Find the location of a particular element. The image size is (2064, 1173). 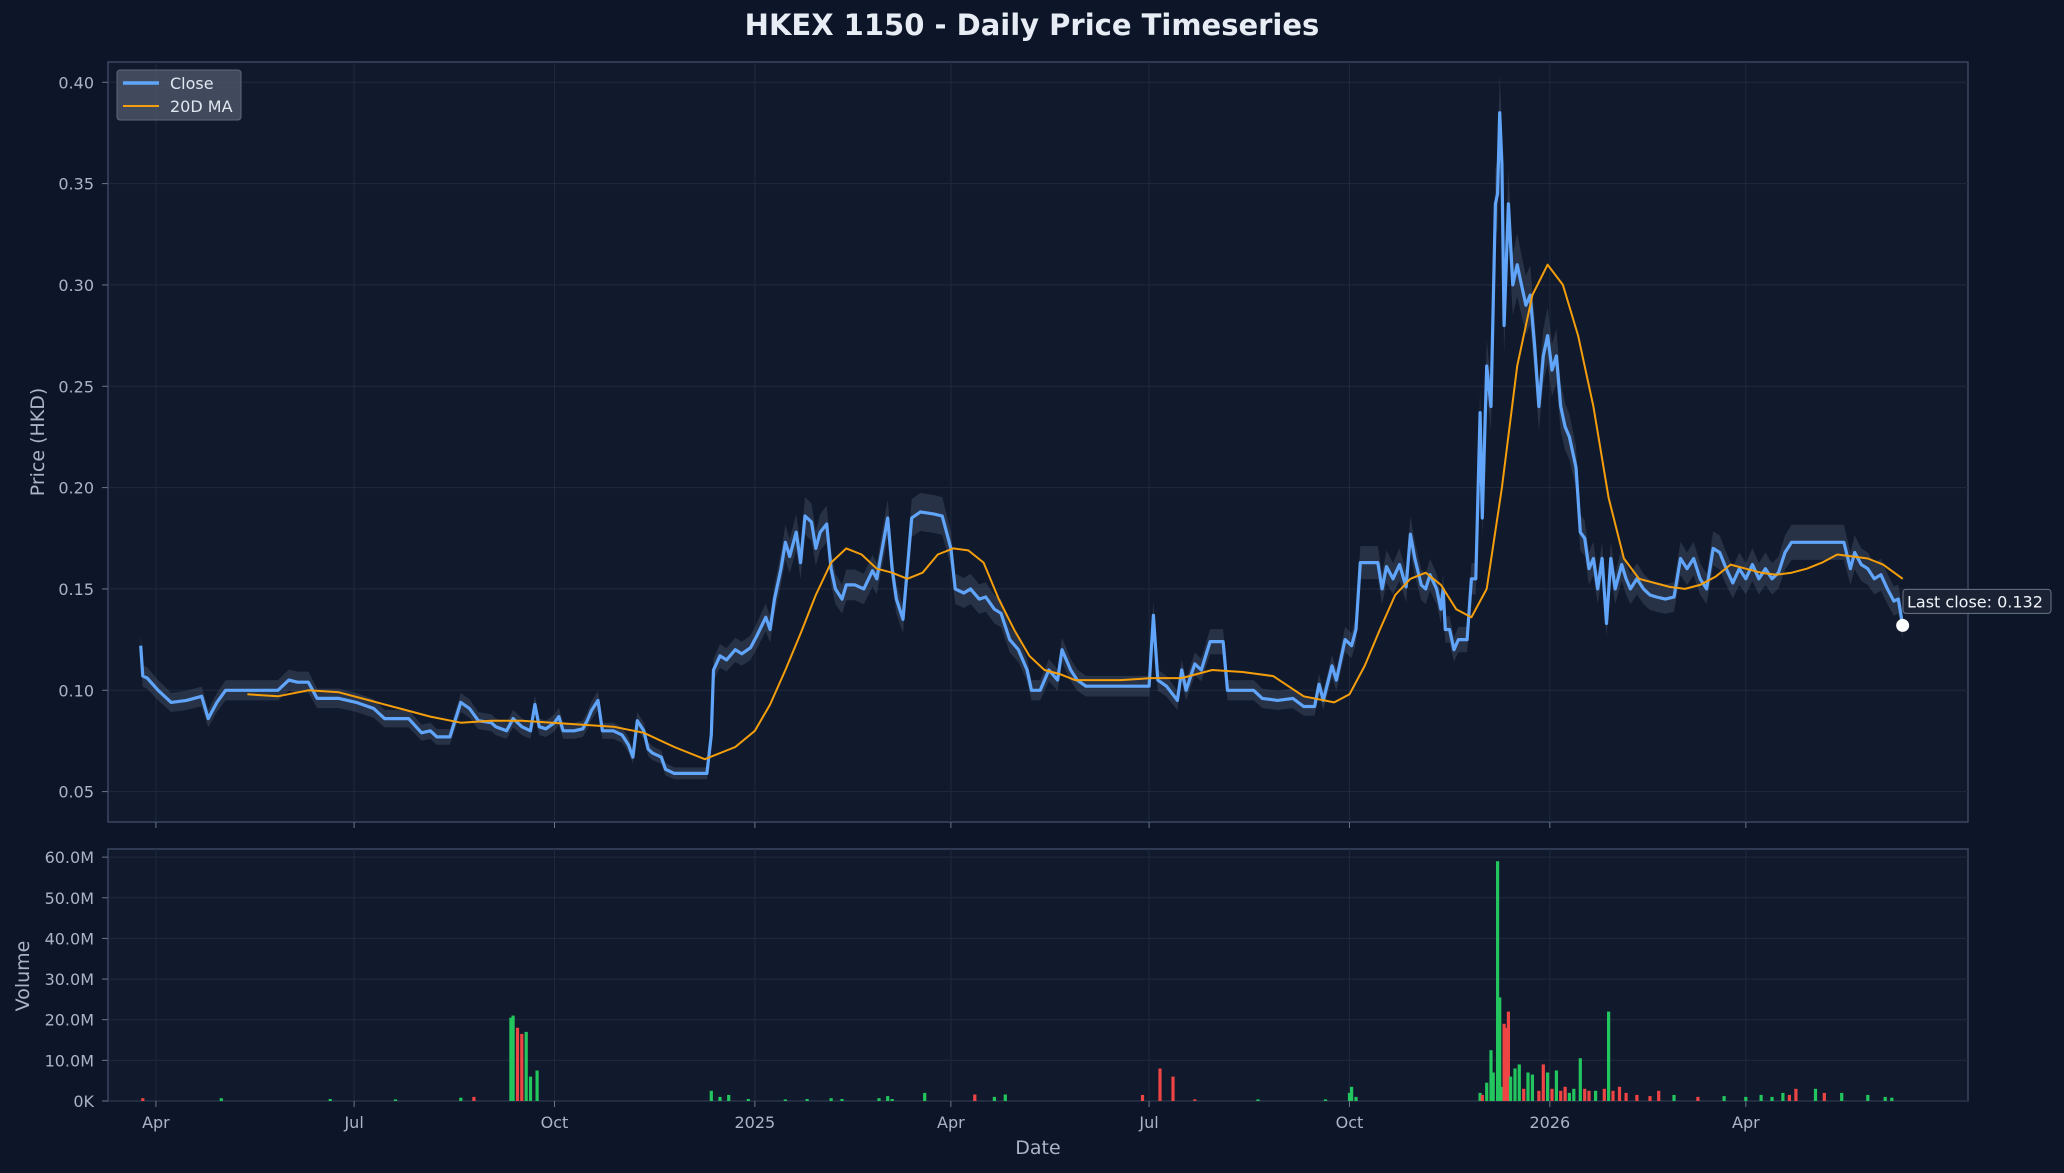

volume-x-ticks: Apr Jul Oct 2025 Apr Jul Oct 2026 Apr is located at coordinates (951, 1116).